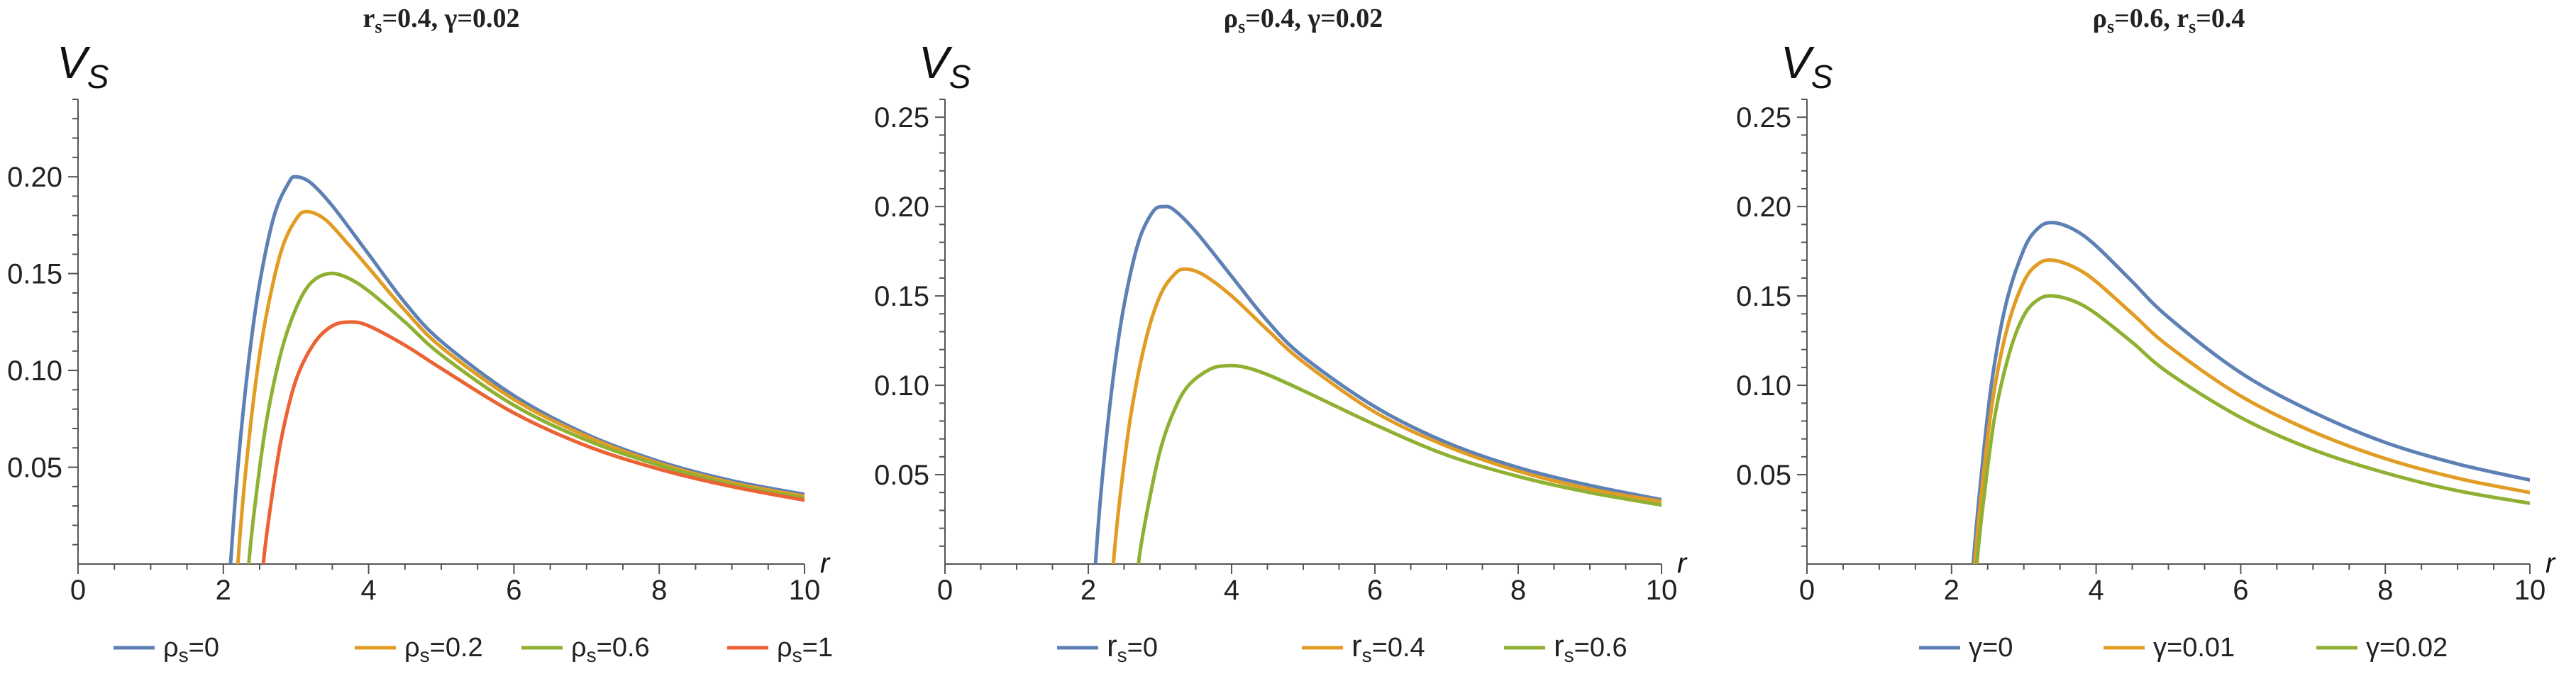 The width and height of the screenshot is (2576, 674). I want to click on legend-label: rs=0.4, so click(1388, 647).